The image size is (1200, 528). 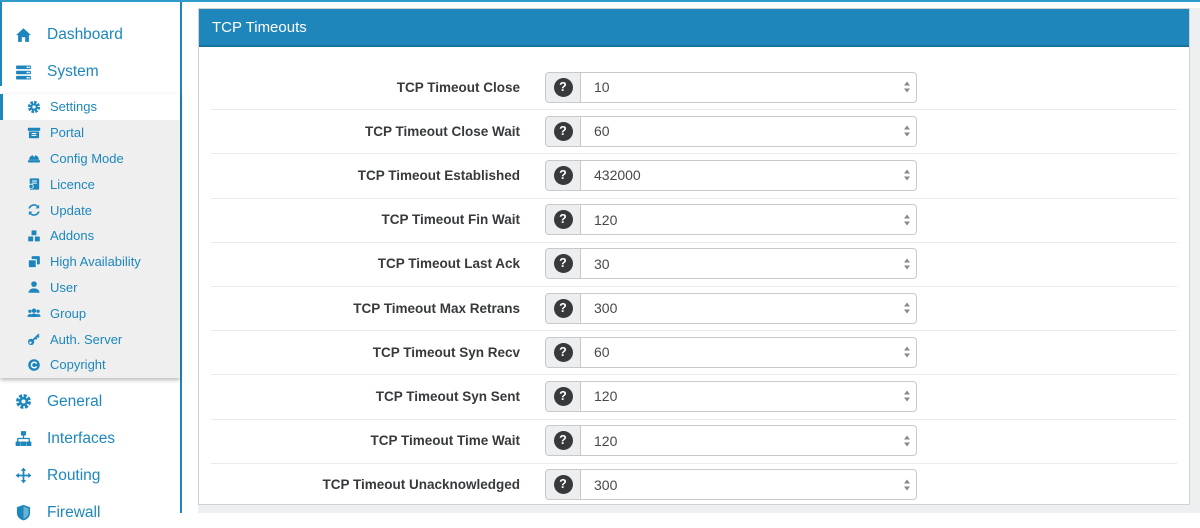 I want to click on submenu-item-config-mode: Config Mode, so click(x=90, y=159).